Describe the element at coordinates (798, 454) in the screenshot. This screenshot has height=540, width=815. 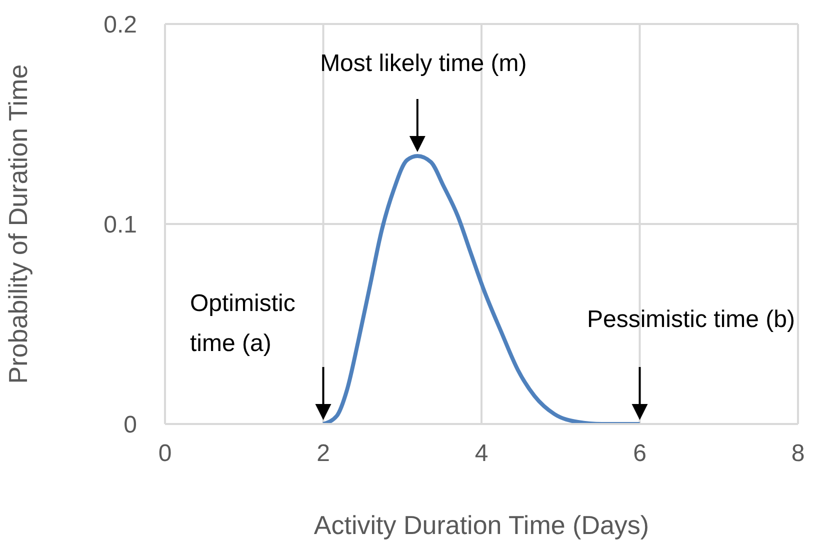
I see `x-tick-label: 8` at that location.